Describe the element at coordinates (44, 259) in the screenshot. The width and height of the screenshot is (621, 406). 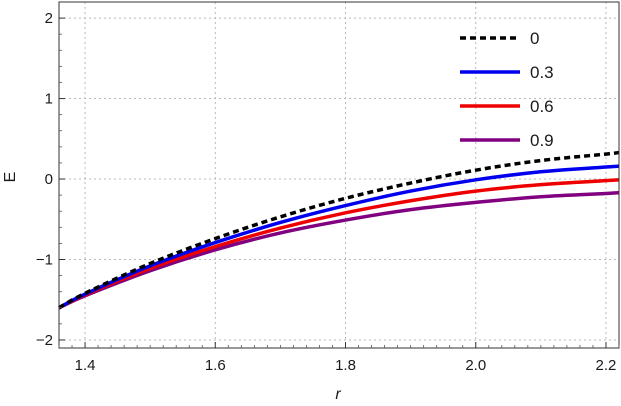
I see `y-tick-label: −1` at that location.